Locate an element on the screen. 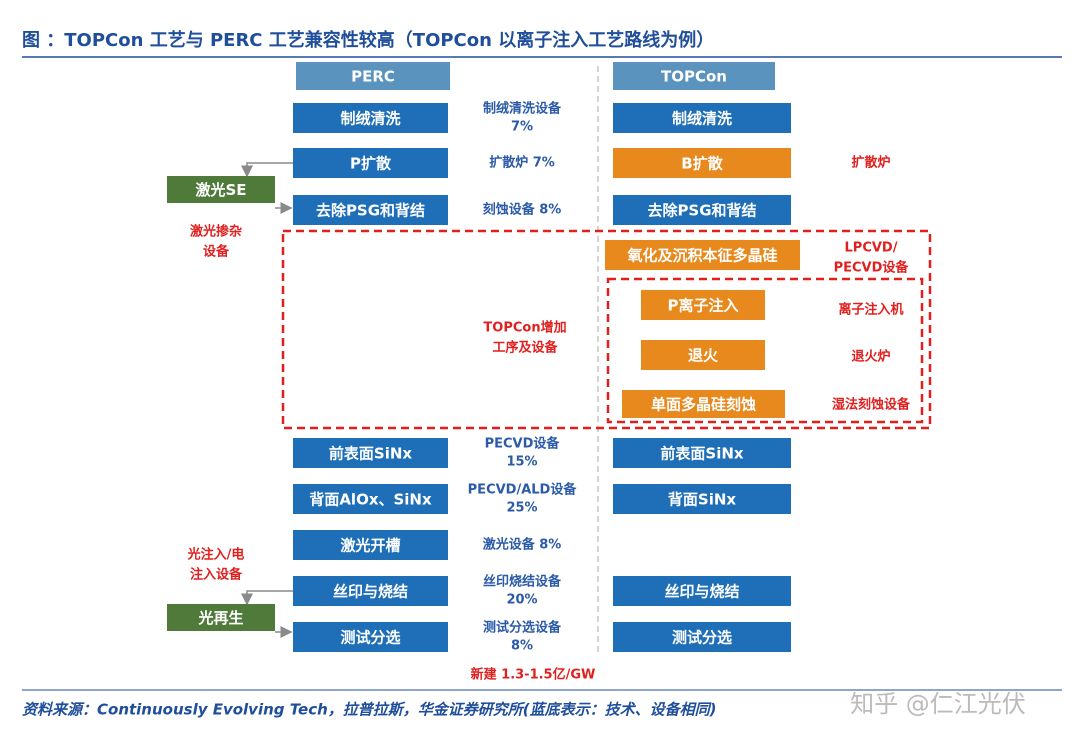 The image size is (1080, 745). equipment-label: 激光设备 8% is located at coordinates (522, 545).